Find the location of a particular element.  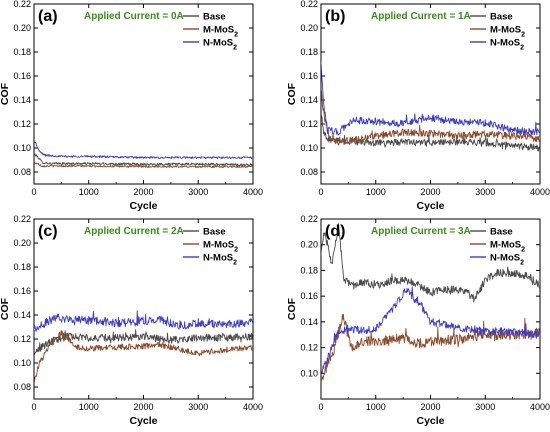

applied-current-annotation: Applied Current = 1A is located at coordinates (421, 16).